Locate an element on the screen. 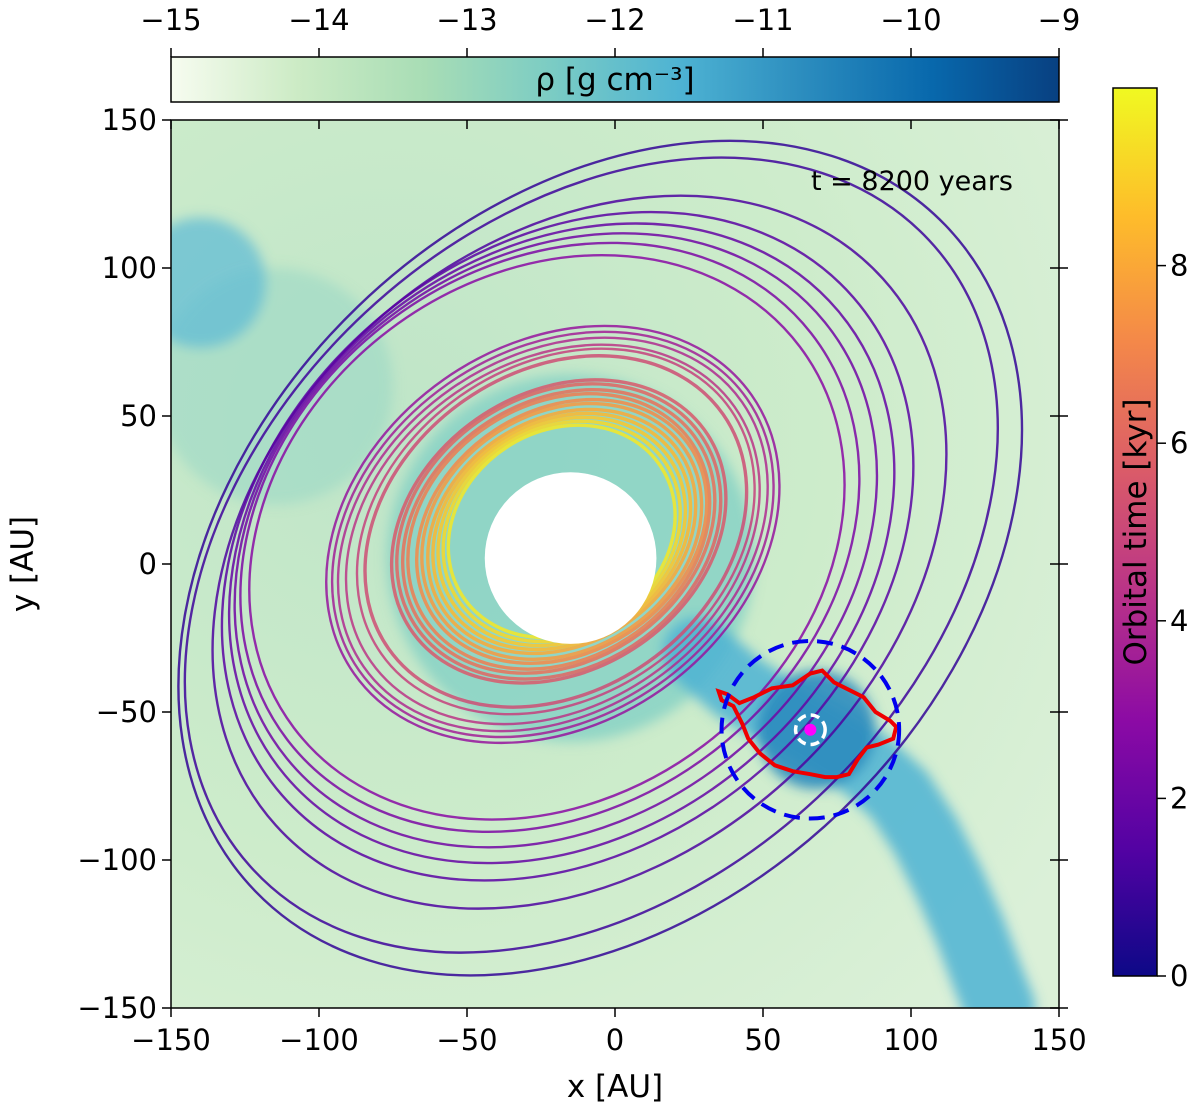  density-tick-label: −9 is located at coordinates (1059, 20).